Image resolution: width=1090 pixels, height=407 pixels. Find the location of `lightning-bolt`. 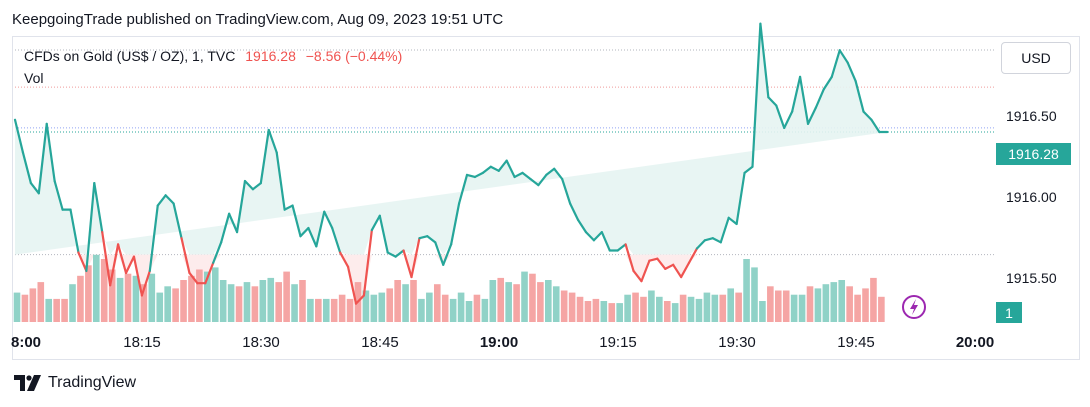

lightning-bolt is located at coordinates (914, 307).